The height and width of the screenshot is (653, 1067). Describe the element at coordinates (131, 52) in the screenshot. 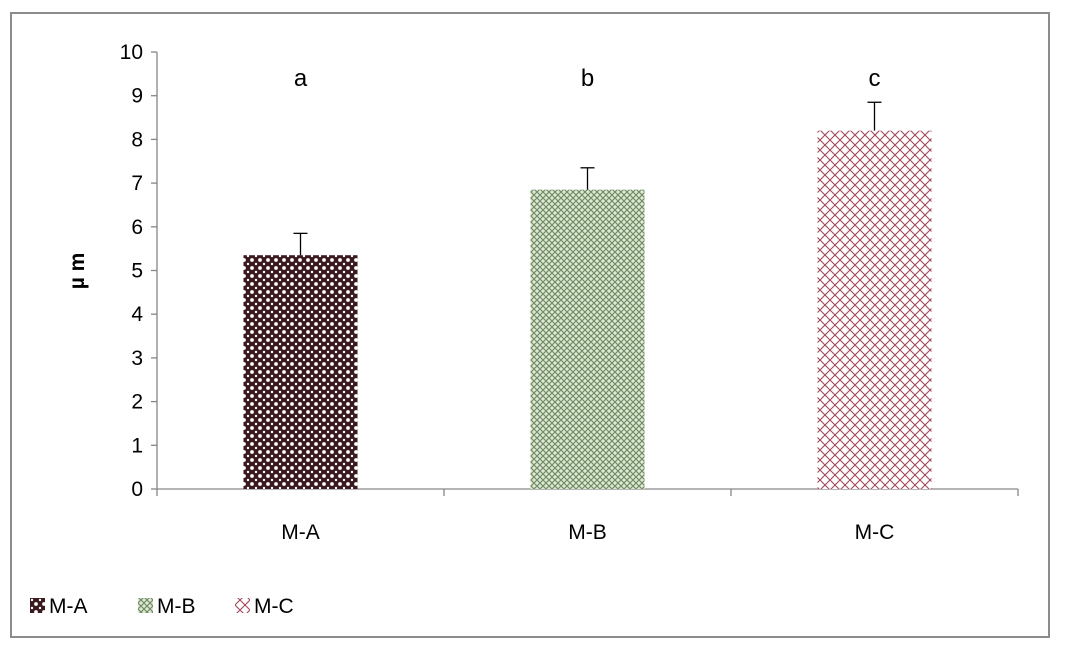

I see `y-tick-label: 10` at that location.